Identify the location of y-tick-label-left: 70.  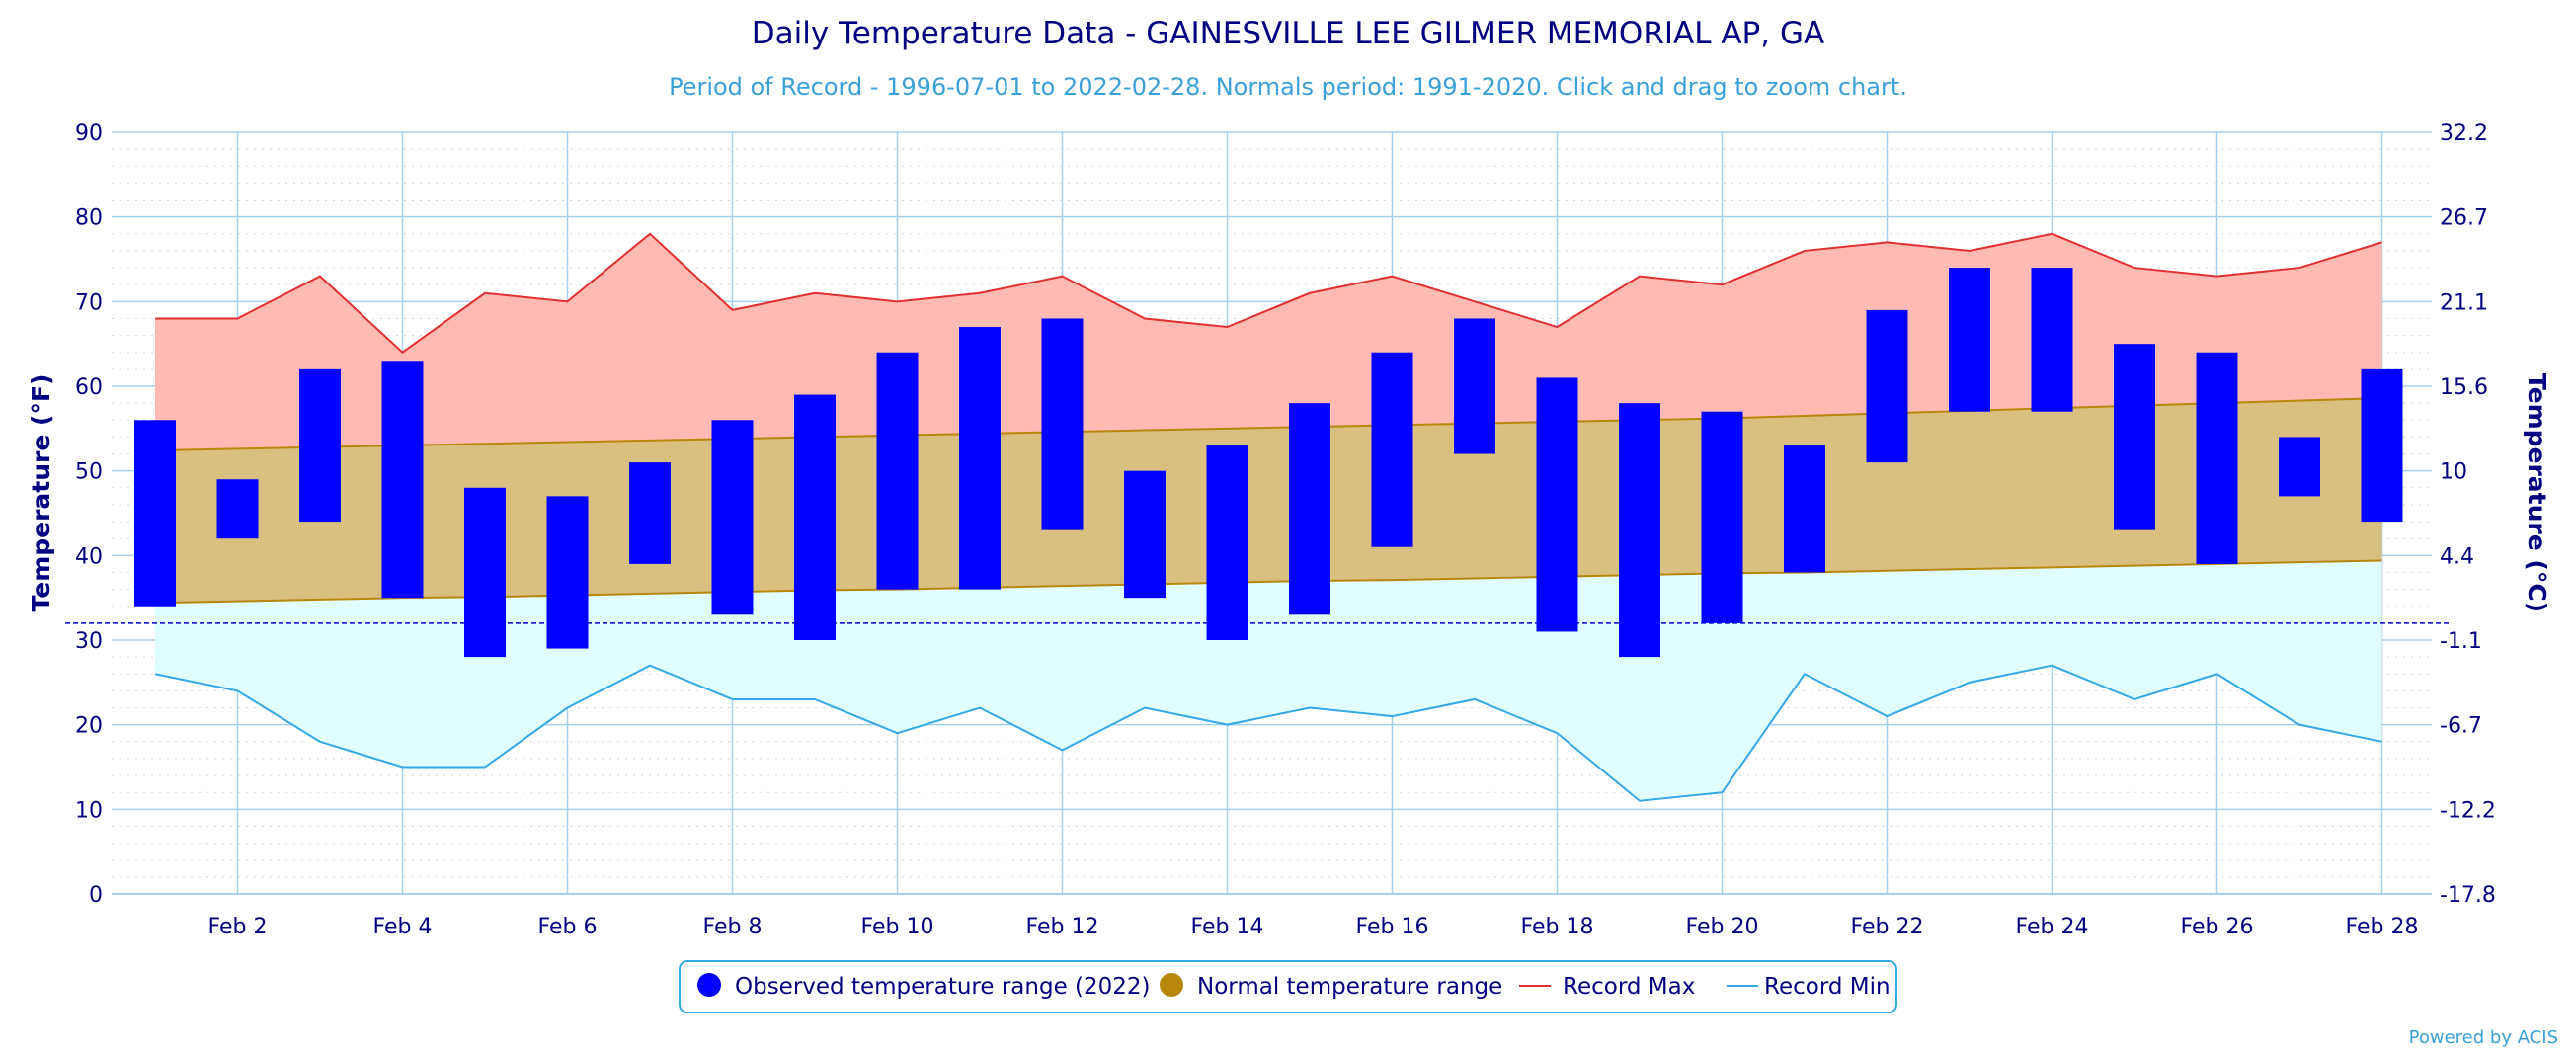
(89, 302).